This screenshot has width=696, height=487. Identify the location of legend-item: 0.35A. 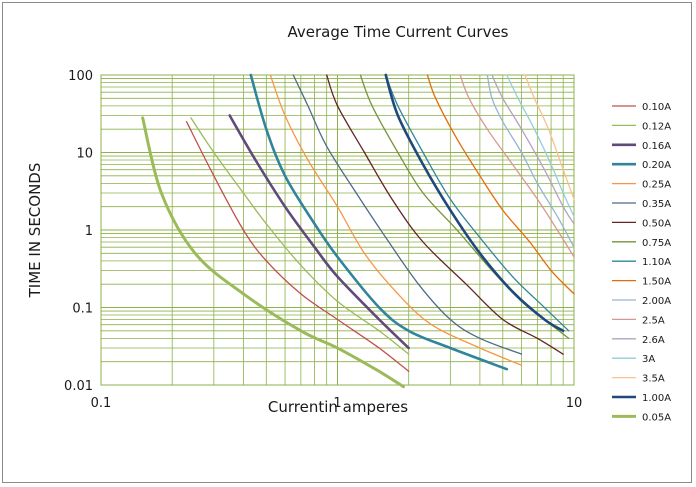
(641, 204).